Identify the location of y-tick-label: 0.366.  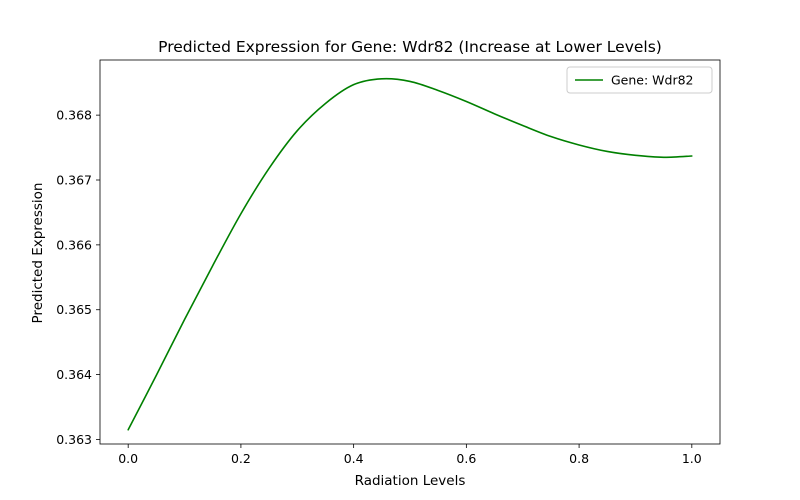
(74, 244).